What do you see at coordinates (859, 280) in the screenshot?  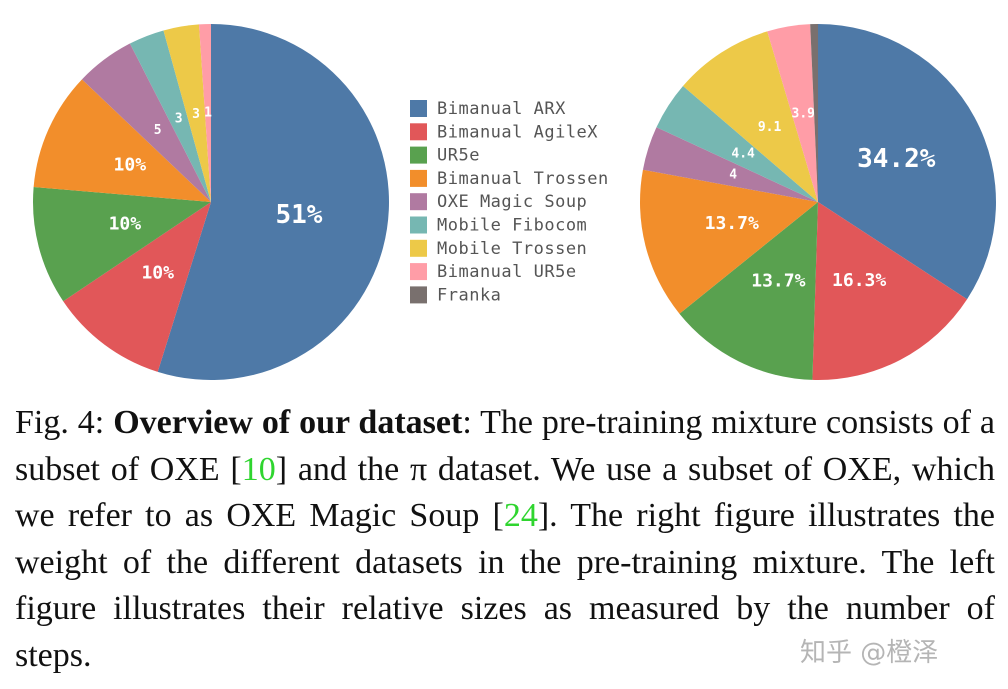 I see `value-label: 16.3%` at bounding box center [859, 280].